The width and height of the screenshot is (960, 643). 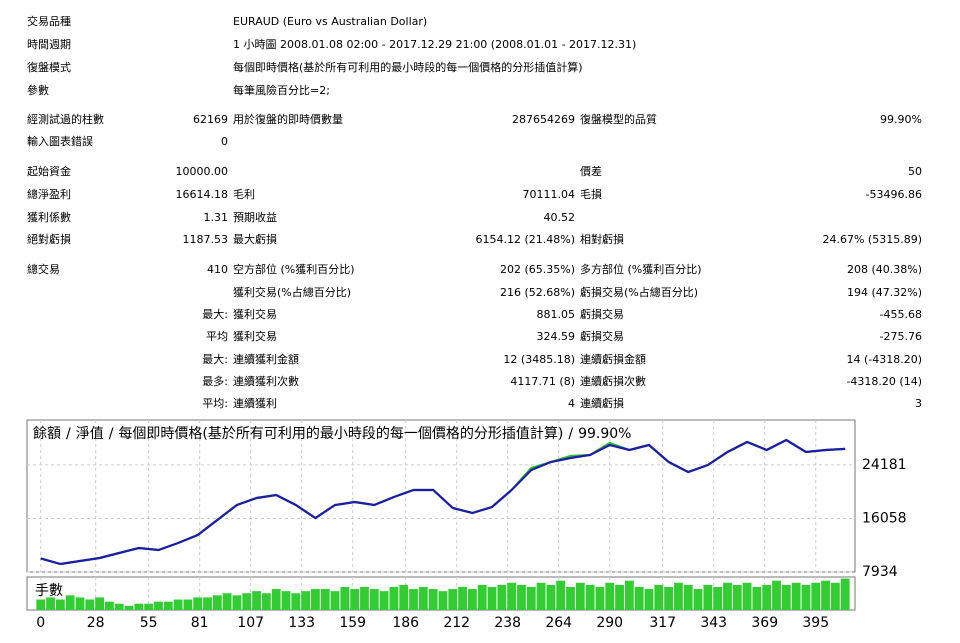 I want to click on table-cell: EURAUD (Euro vs Australian Dollar), so click(x=330, y=21).